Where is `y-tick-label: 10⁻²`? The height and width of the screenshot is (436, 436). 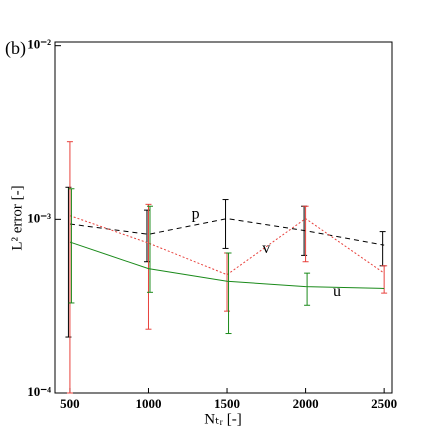
y-tick-label: 10⁻² is located at coordinates (39, 44).